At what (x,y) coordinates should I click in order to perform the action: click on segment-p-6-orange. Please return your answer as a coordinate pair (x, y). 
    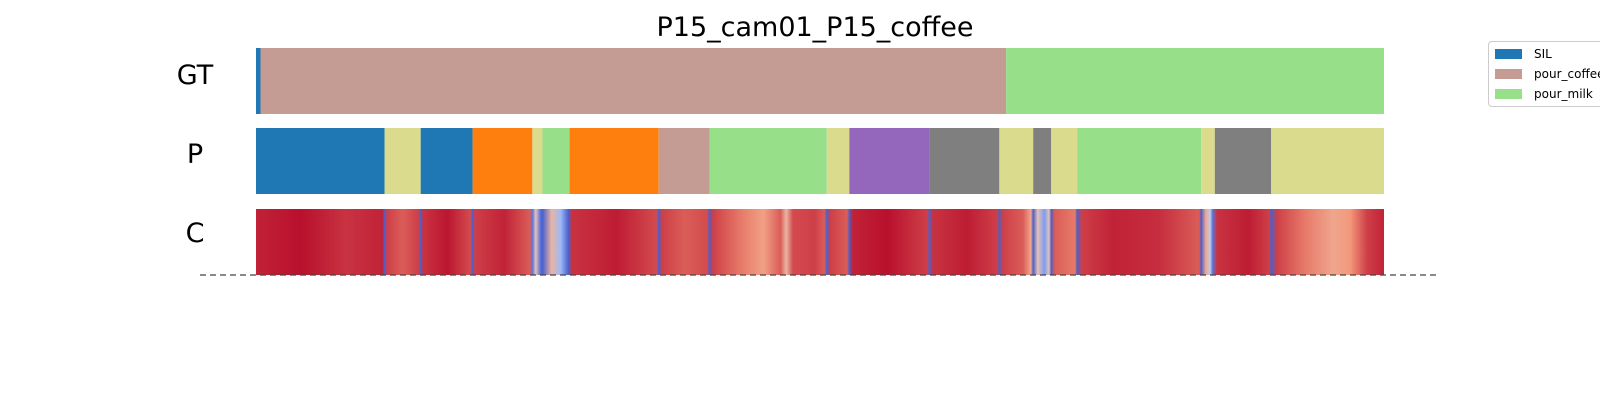
    Looking at the image, I should click on (614, 161).